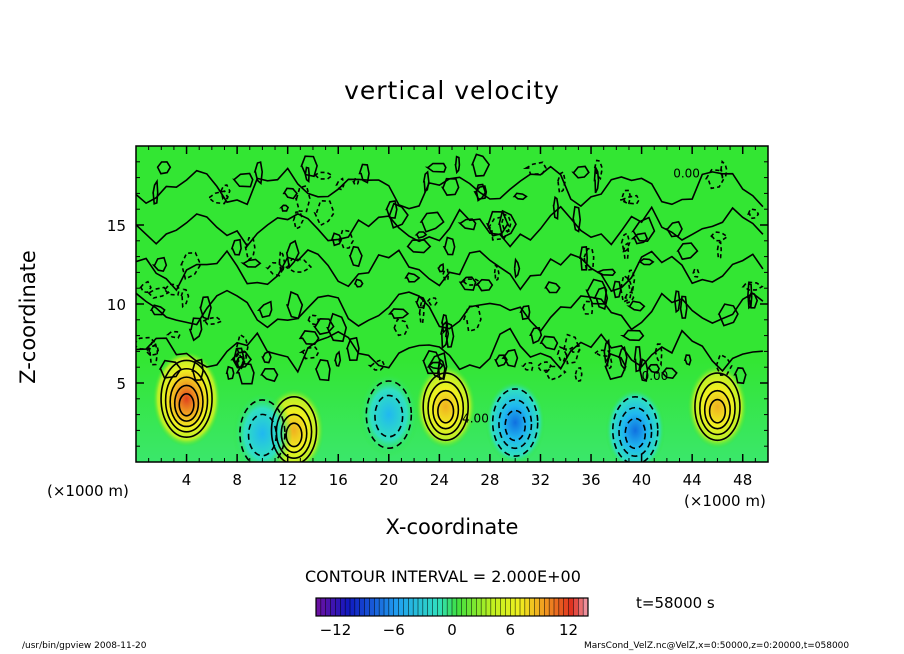 The height and width of the screenshot is (654, 904). Describe the element at coordinates (675, 603) in the screenshot. I see `time-label: t=58000 s` at that location.